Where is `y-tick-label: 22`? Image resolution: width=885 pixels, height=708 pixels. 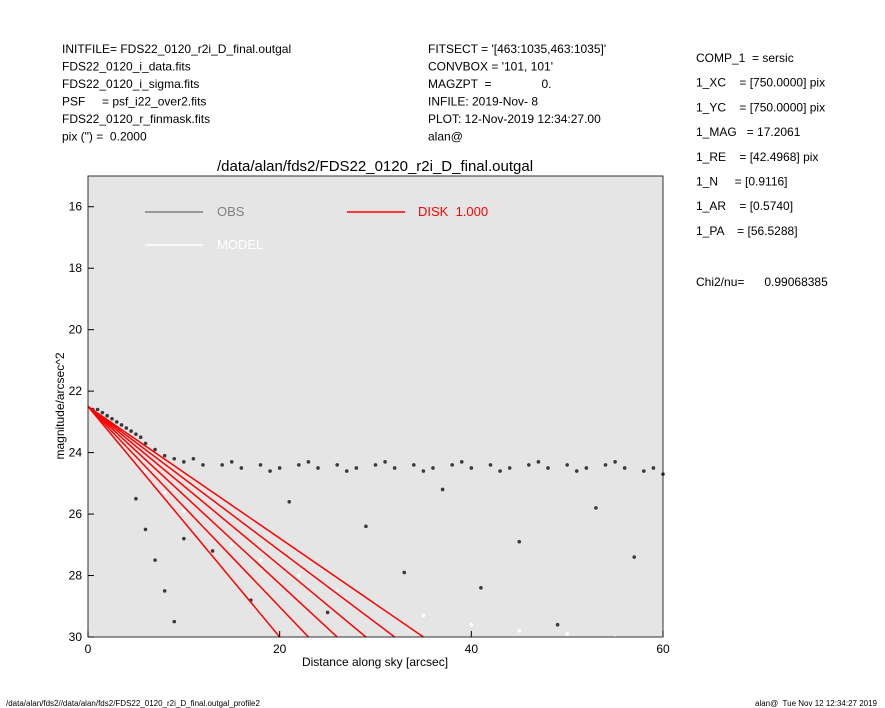 y-tick-label: 22 is located at coordinates (76, 391).